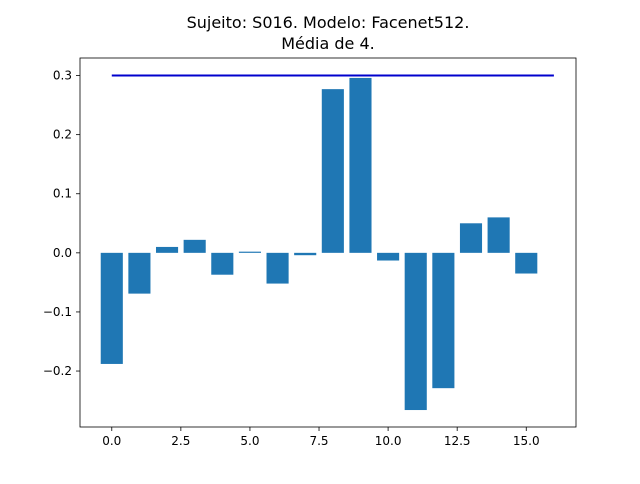 The width and height of the screenshot is (640, 484). I want to click on chart-title-line-1: Sujeito: S016. Modelo: Facenet512., so click(328, 22).